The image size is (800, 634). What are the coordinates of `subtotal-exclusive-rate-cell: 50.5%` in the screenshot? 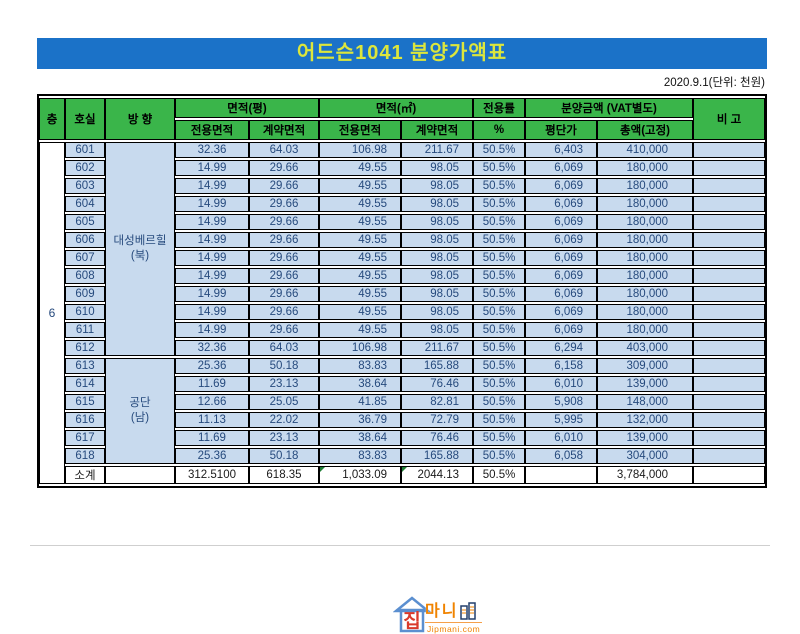 It's located at (499, 475).